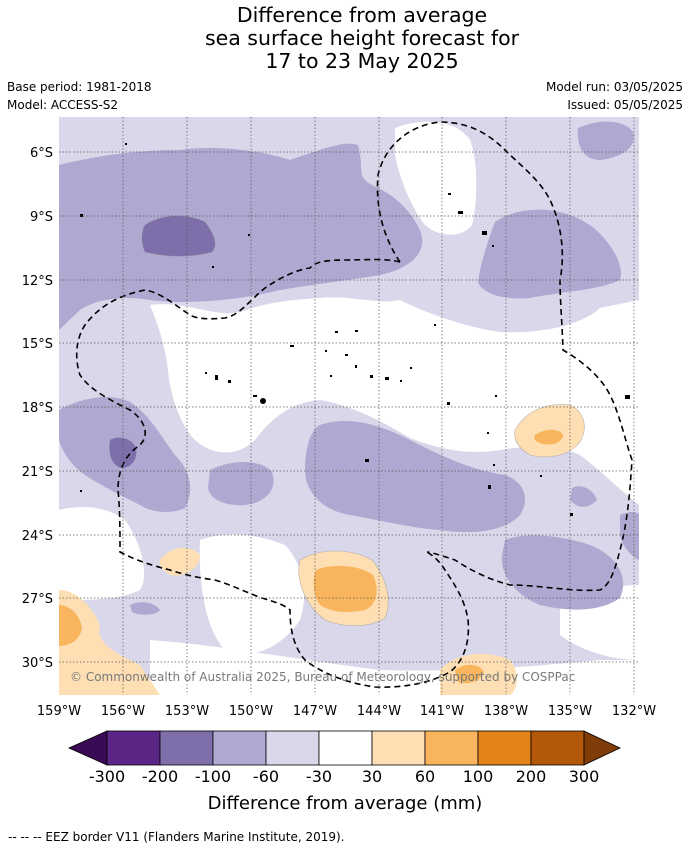  Describe the element at coordinates (634, 711) in the screenshot. I see `lon-label: 132°W` at that location.